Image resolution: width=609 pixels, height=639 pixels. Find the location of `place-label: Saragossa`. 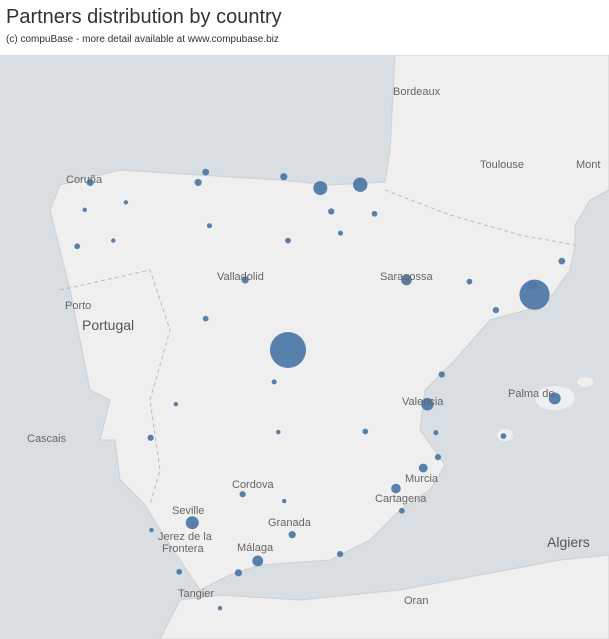

place-label: Saragossa is located at coordinates (406, 277).